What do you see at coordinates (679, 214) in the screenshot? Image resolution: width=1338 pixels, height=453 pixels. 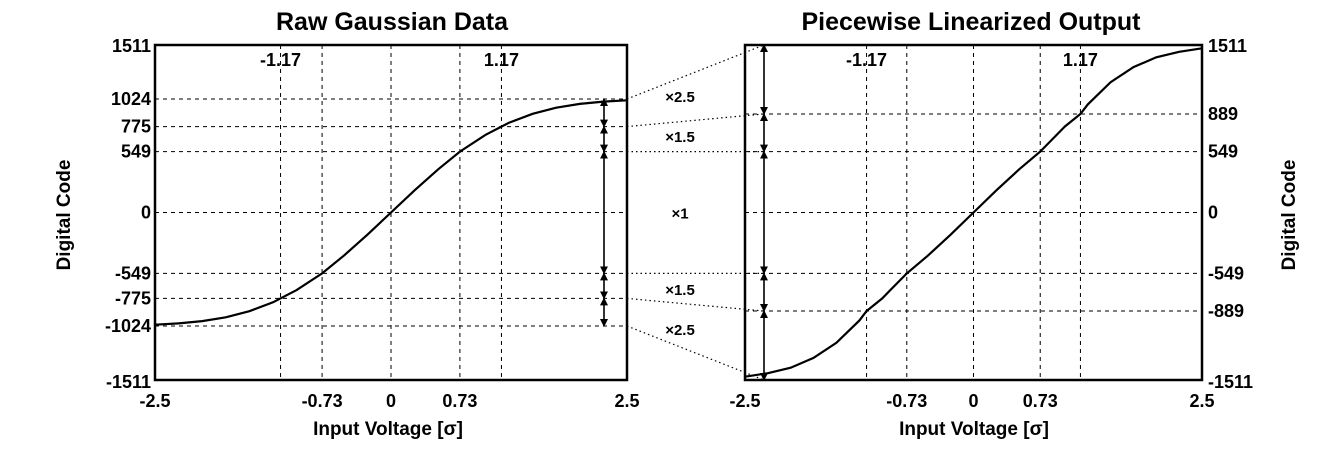 I see `segment-multiplier-label: ×1` at bounding box center [679, 214].